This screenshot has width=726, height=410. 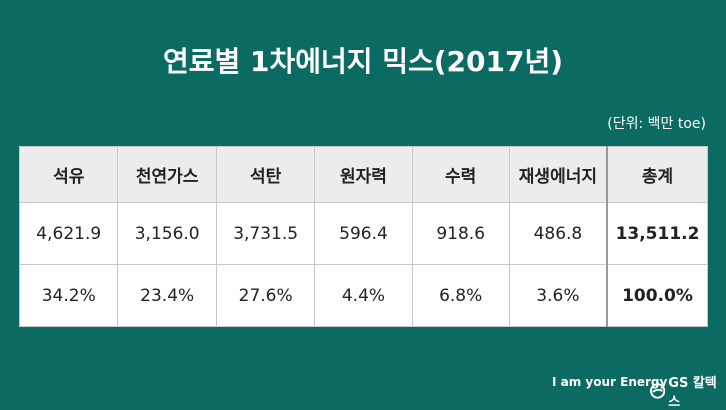 What do you see at coordinates (167, 233) in the screenshot?
I see `table-cell: 3,156.0` at bounding box center [167, 233].